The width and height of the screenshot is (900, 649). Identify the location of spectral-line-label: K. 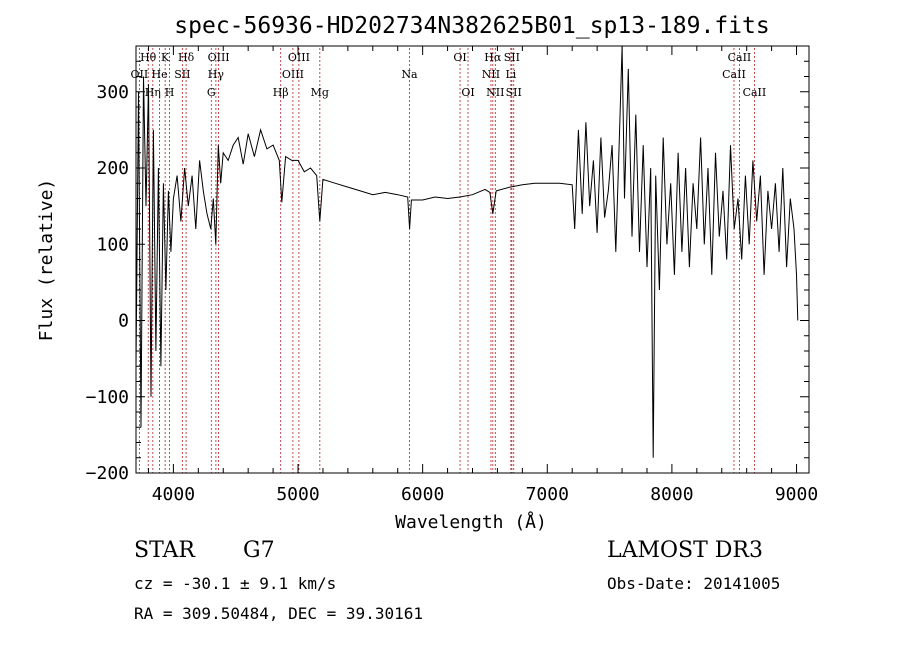
(165, 57).